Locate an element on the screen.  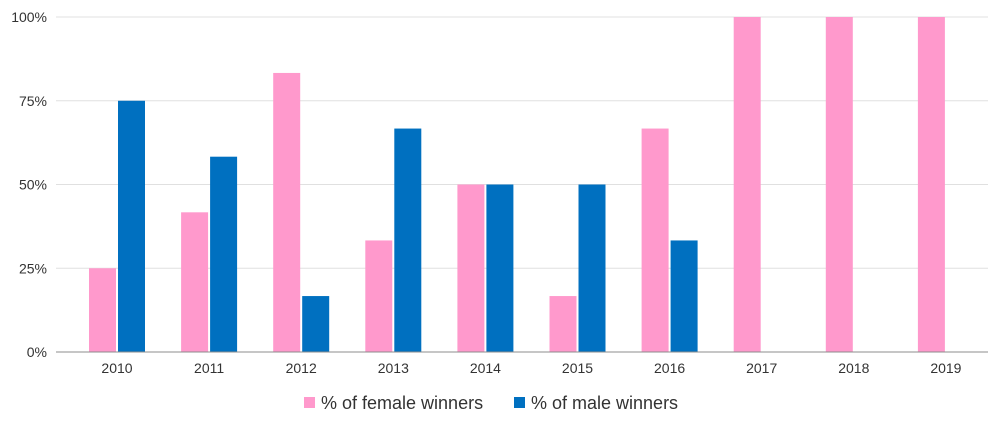
x-tick-label: 2015 is located at coordinates (577, 368).